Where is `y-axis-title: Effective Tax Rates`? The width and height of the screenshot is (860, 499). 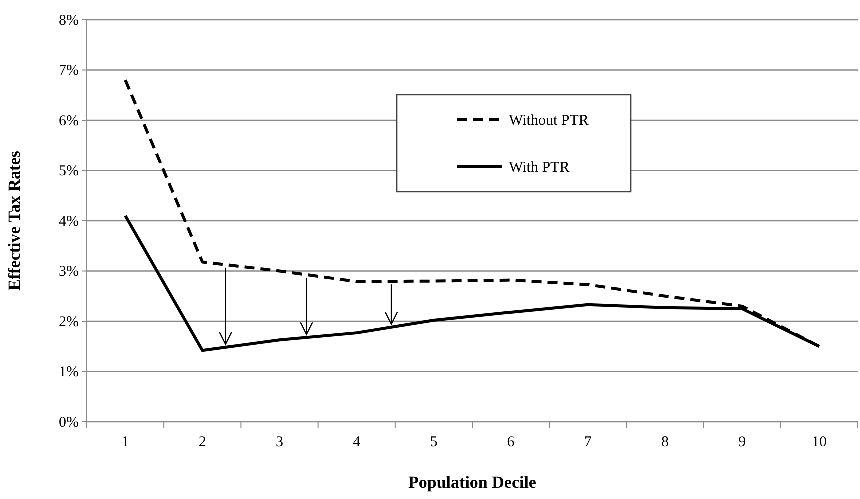 y-axis-title: Effective Tax Rates is located at coordinates (14, 220).